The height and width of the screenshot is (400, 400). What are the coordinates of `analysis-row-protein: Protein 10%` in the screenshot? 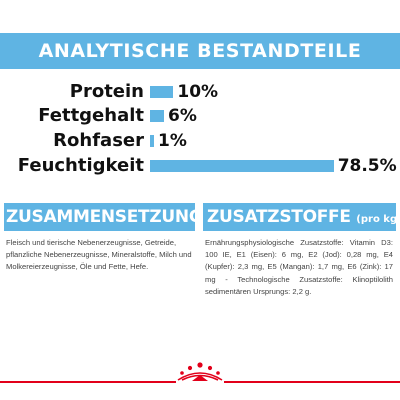 It's located at (200, 92).